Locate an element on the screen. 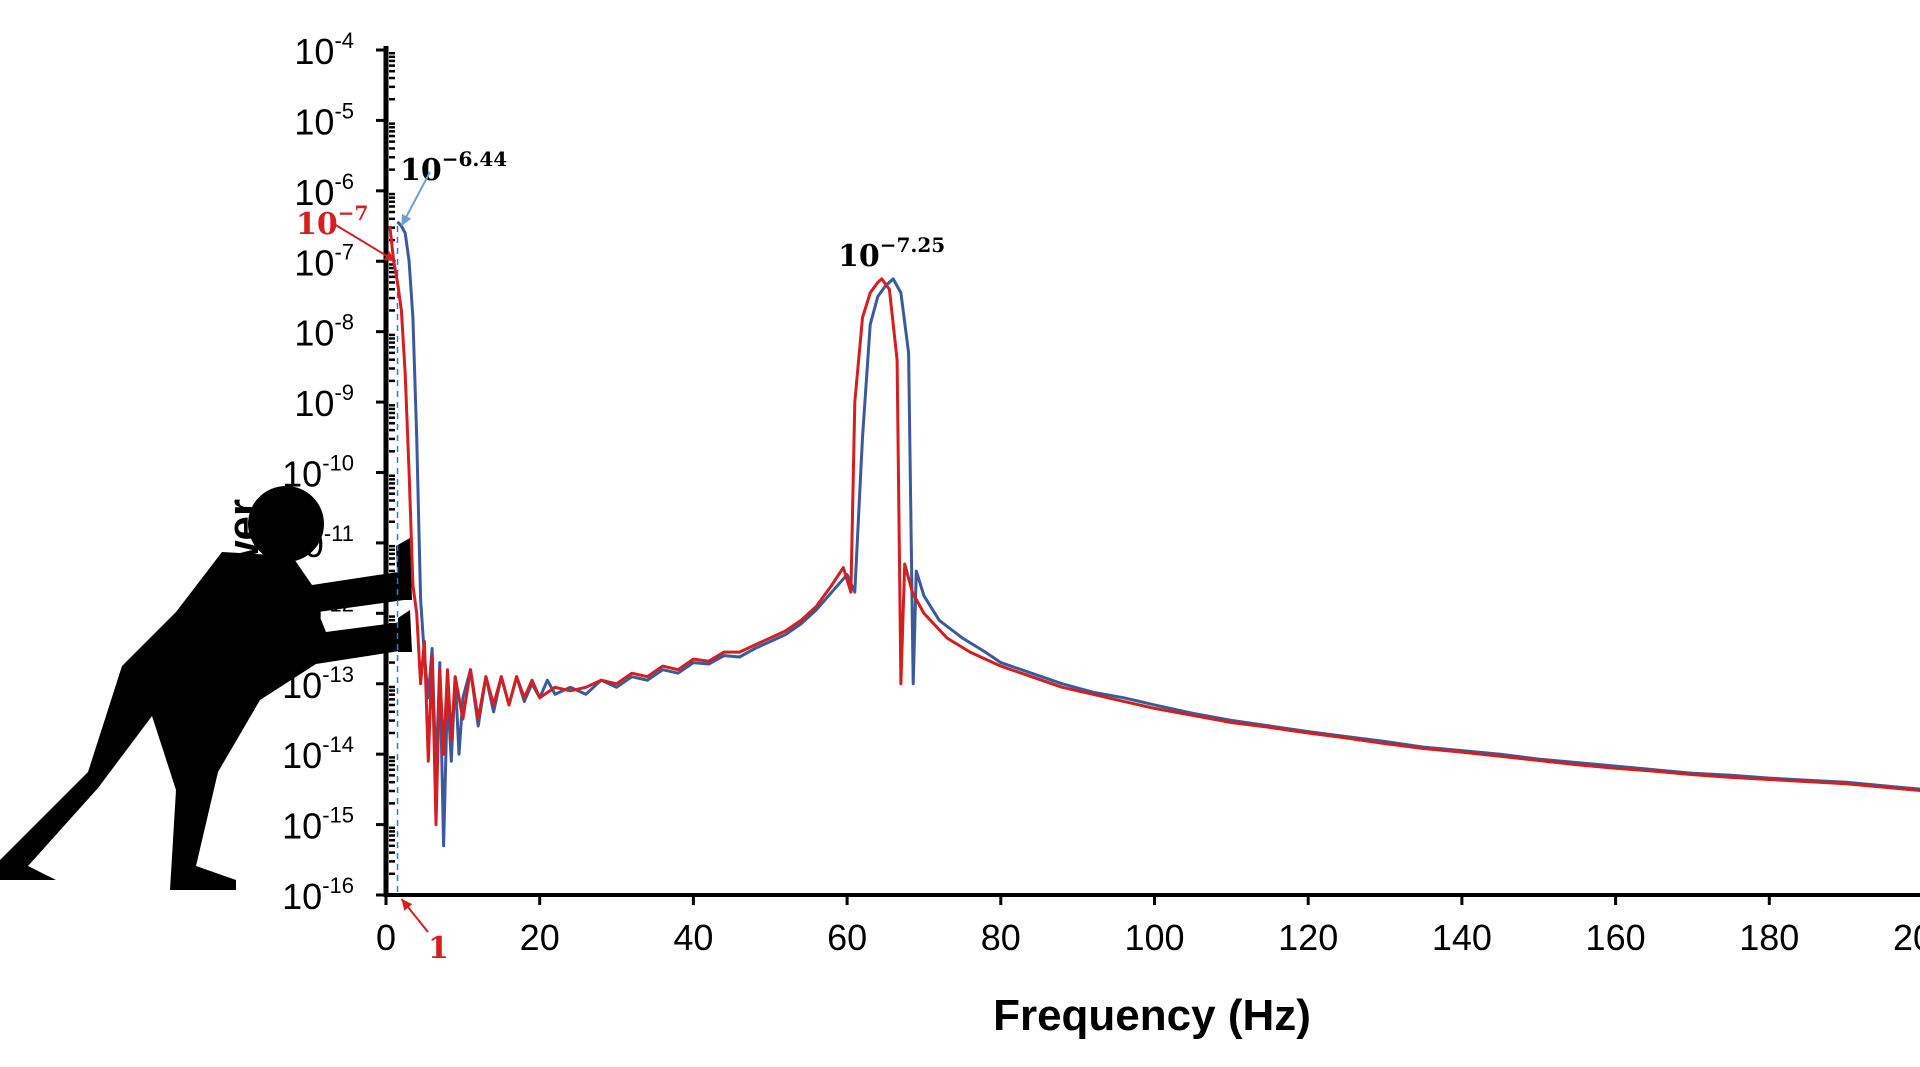  figure-head is located at coordinates (286, 524).